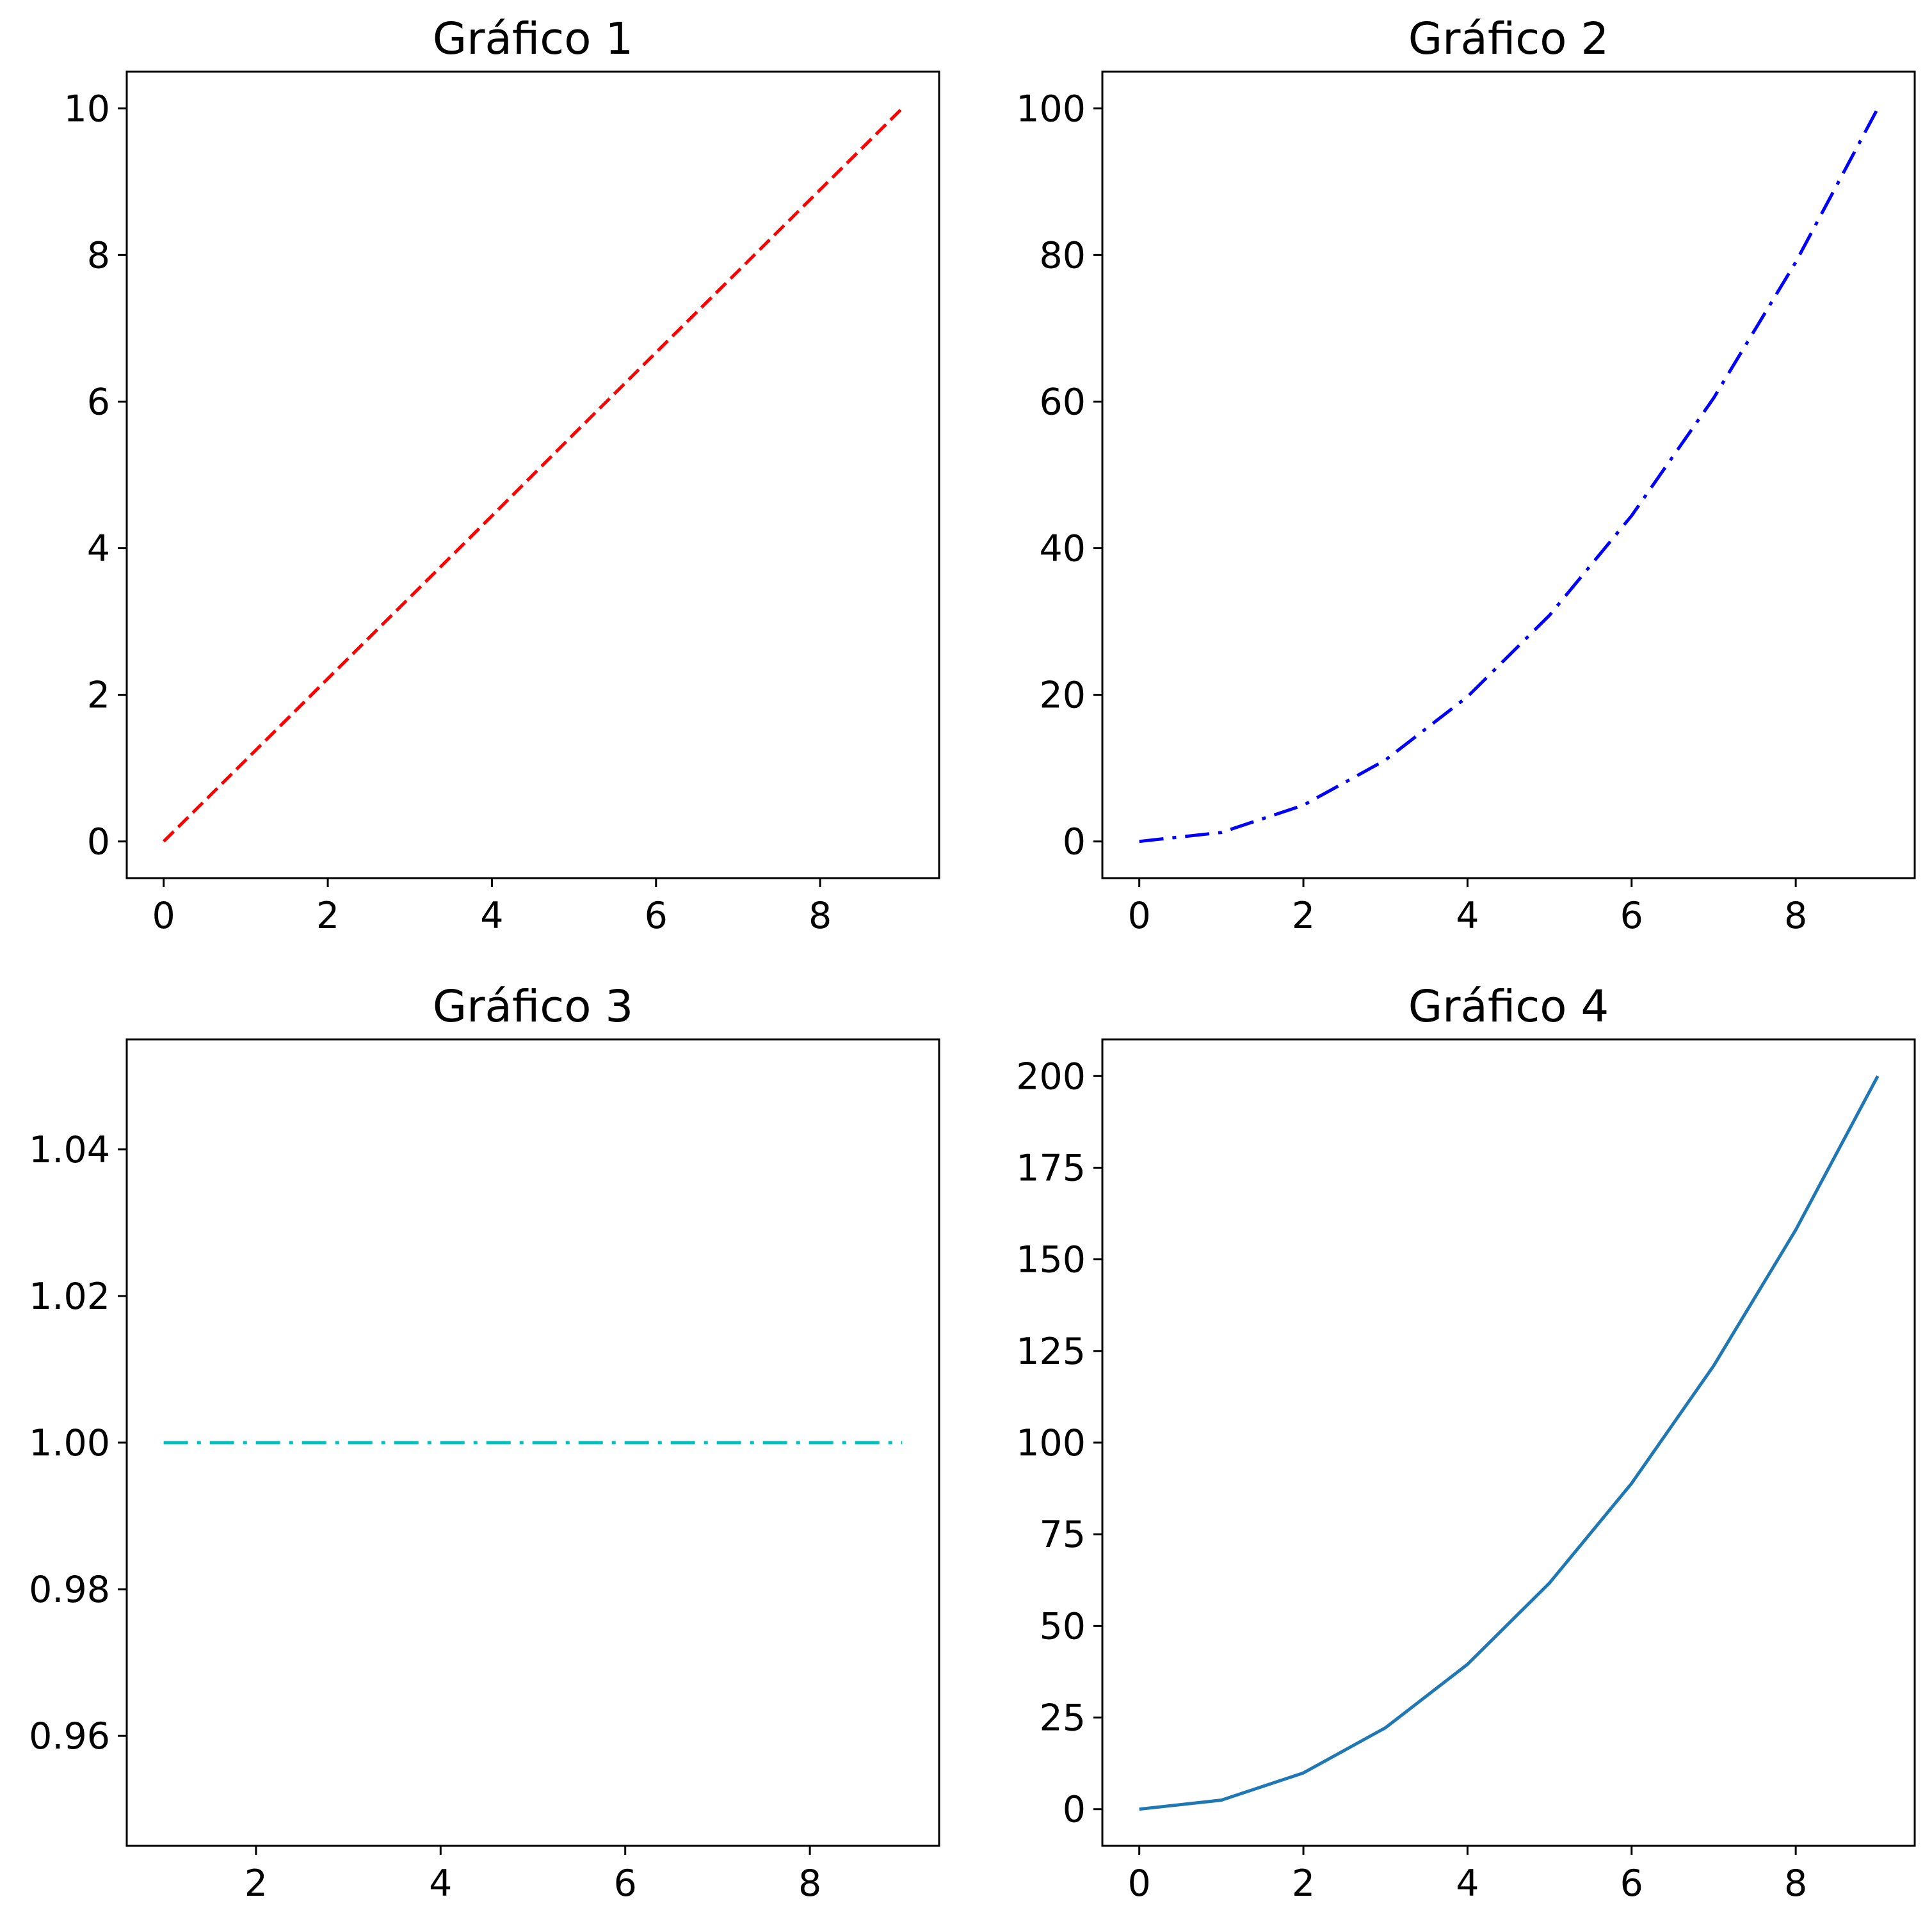 This screenshot has width=1932, height=1922. I want to click on y-tick-label: 175, so click(1051, 1168).